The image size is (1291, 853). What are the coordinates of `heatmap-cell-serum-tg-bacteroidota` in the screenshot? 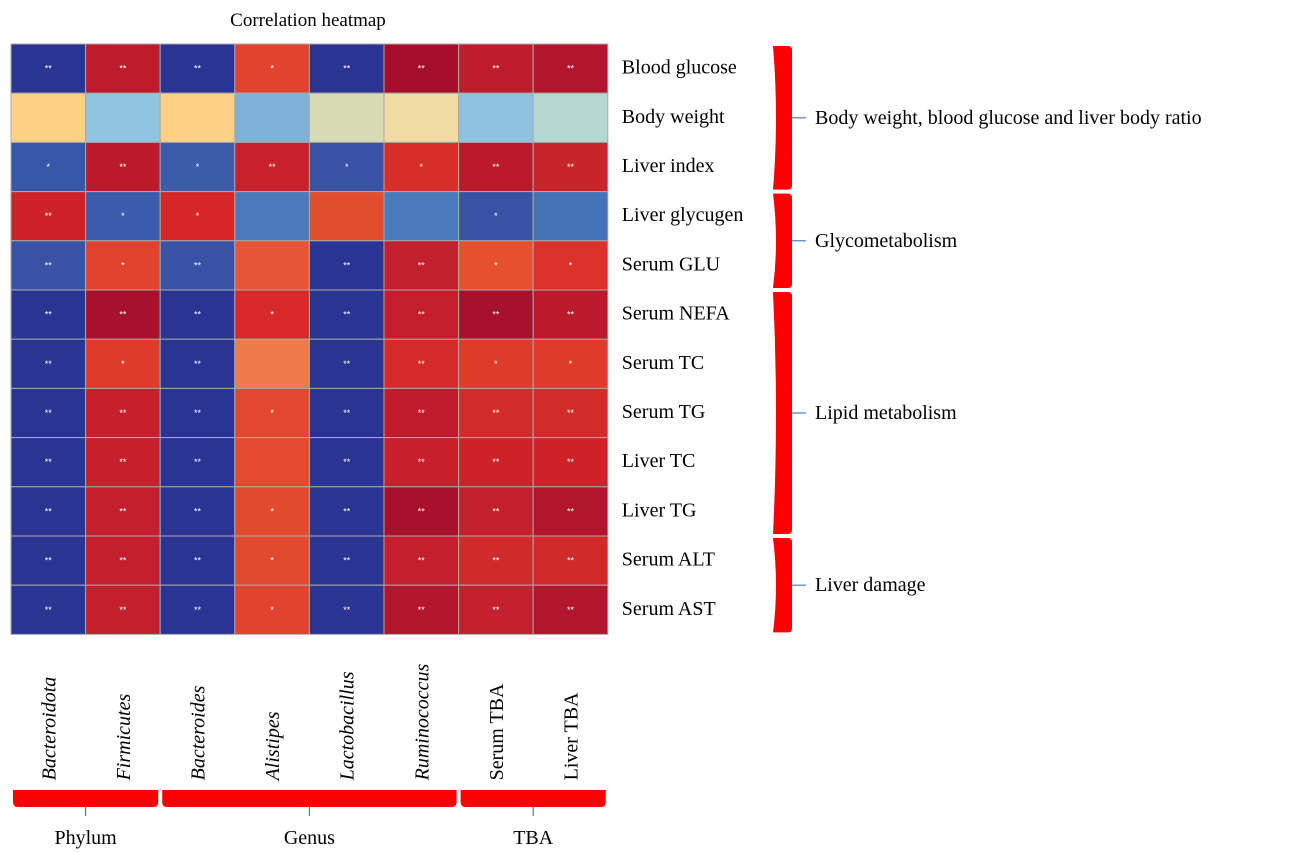 It's located at (48, 413).